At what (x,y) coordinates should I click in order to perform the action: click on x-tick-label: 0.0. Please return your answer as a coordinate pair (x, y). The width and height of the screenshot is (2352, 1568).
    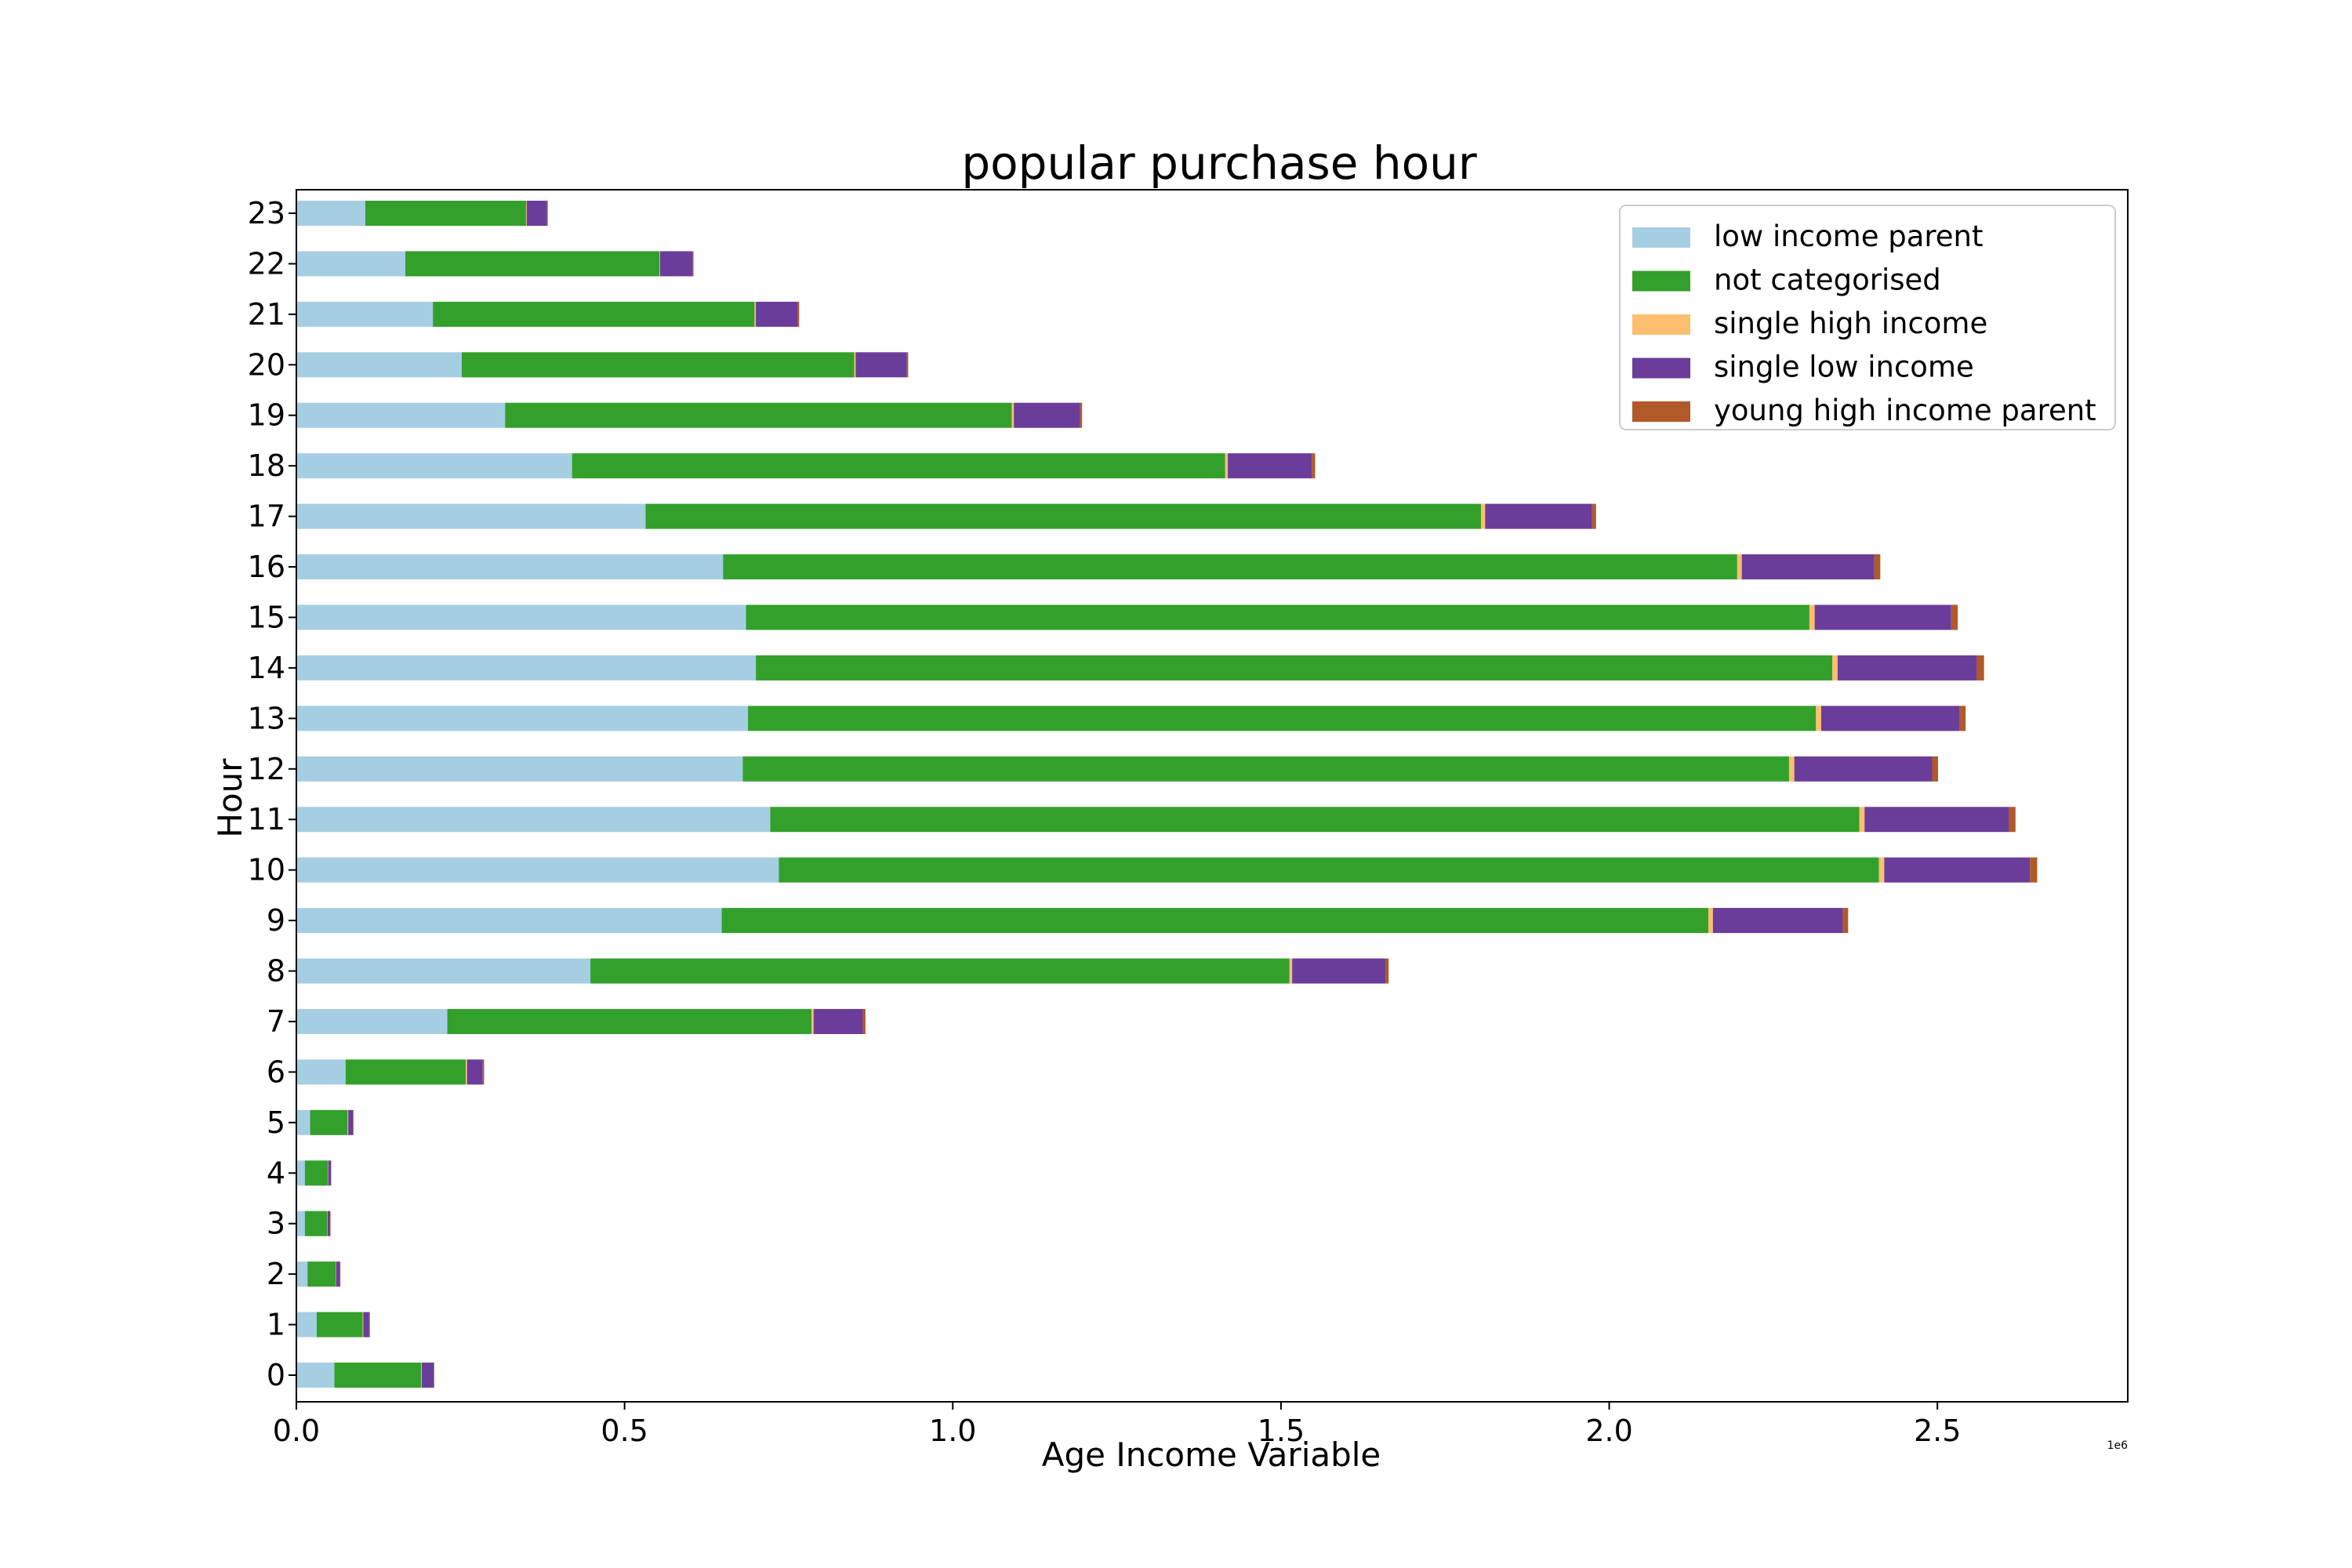
    Looking at the image, I should click on (296, 1431).